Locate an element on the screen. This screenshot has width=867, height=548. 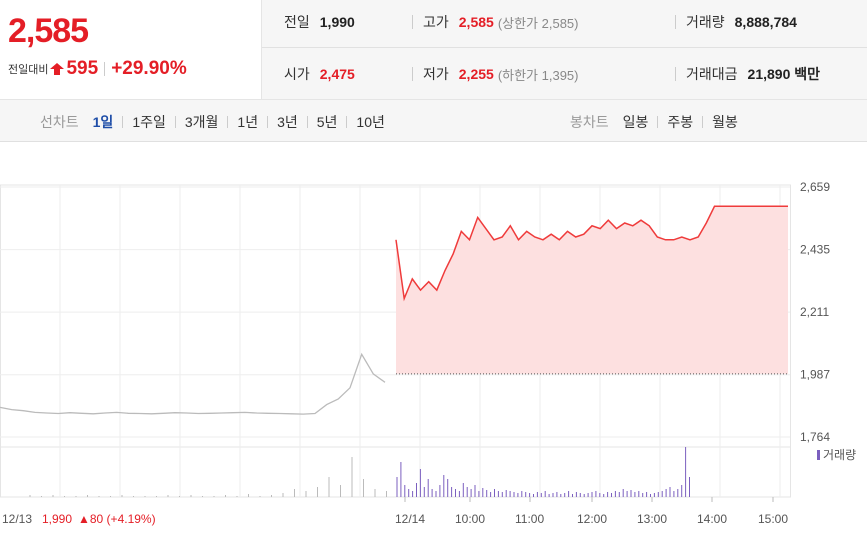
candle-chart-title: 봉차트 is located at coordinates (589, 122).